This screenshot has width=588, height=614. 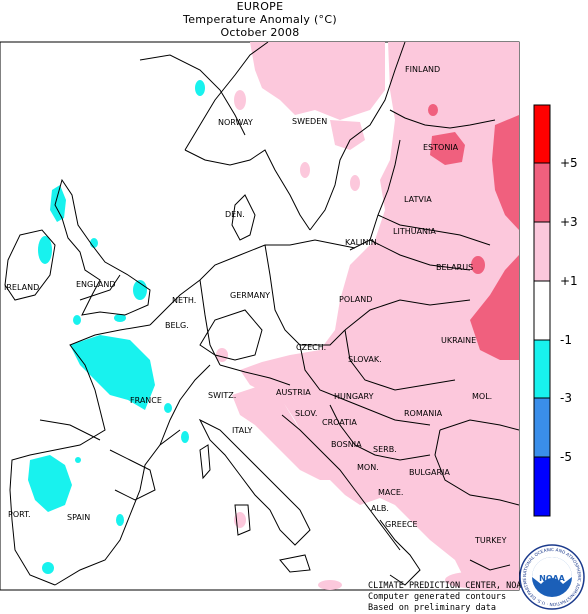 I want to click on label-england: ENGLAND, so click(x=96, y=284).